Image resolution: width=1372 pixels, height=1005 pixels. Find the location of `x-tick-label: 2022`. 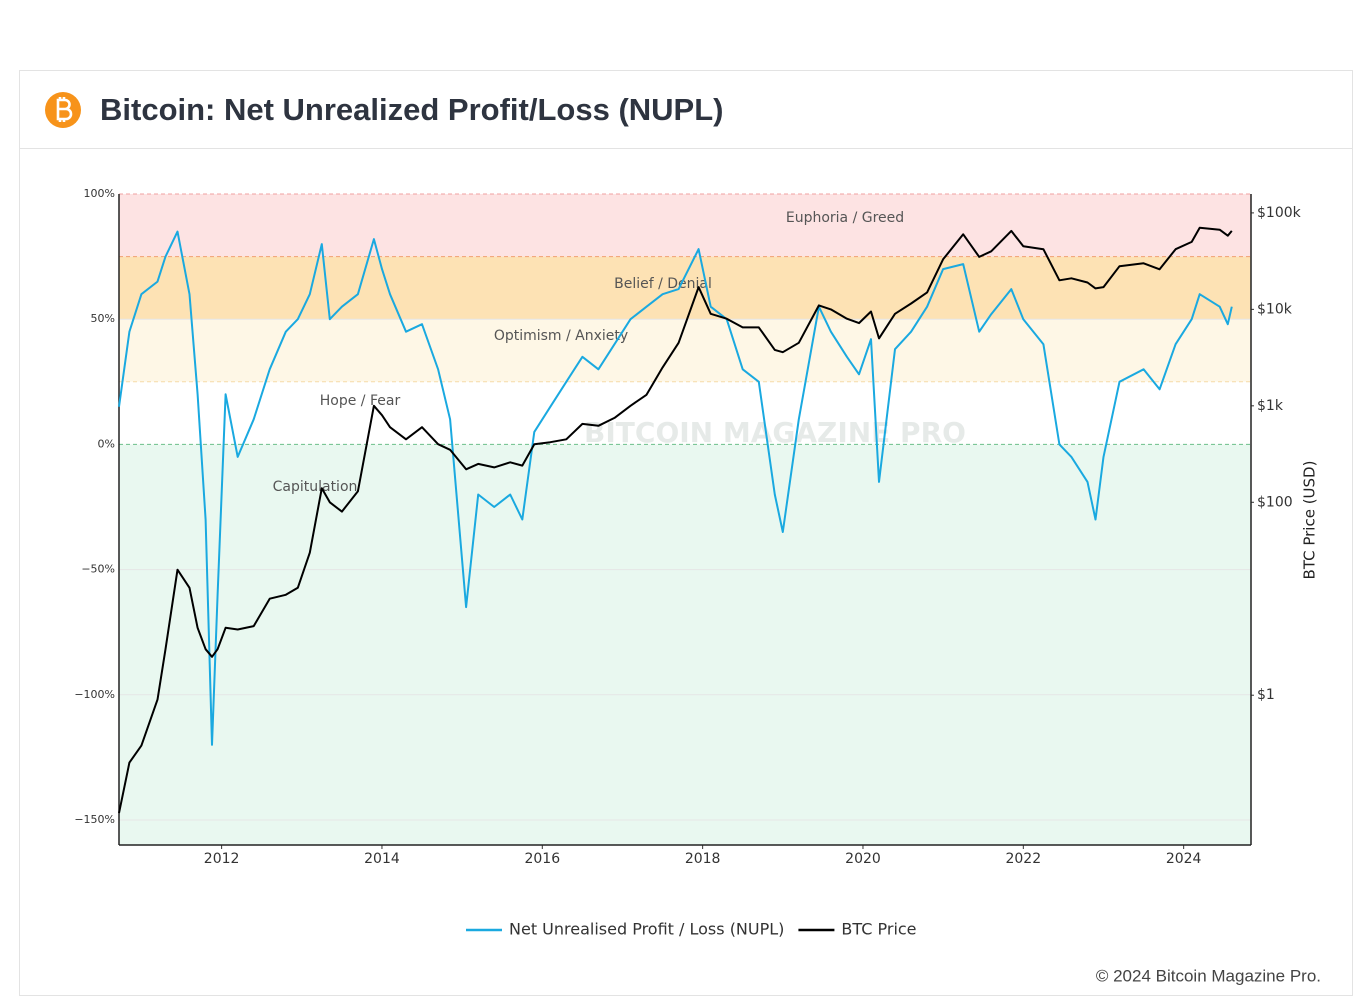

x-tick-label: 2022 is located at coordinates (1023, 859).